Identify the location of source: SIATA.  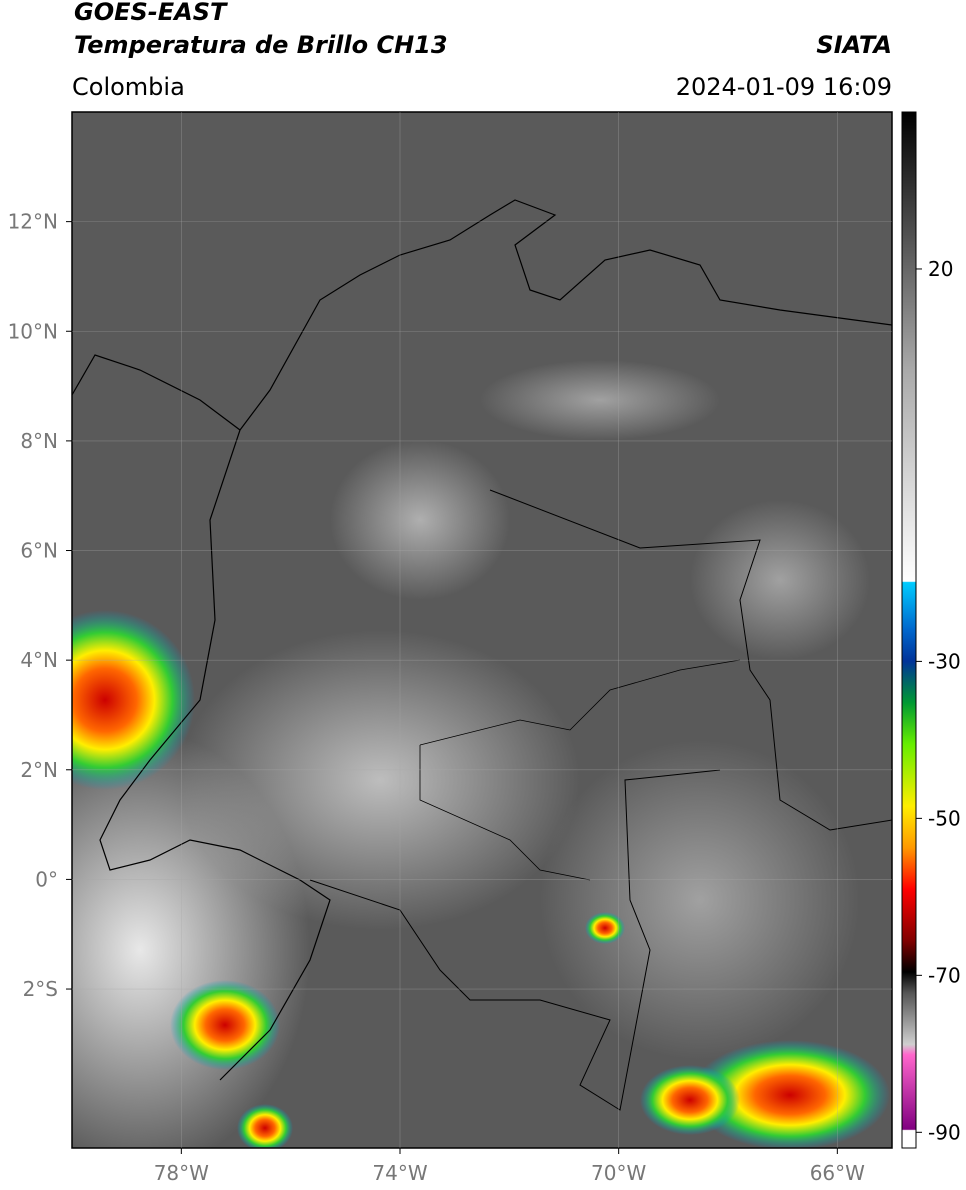
(854, 45).